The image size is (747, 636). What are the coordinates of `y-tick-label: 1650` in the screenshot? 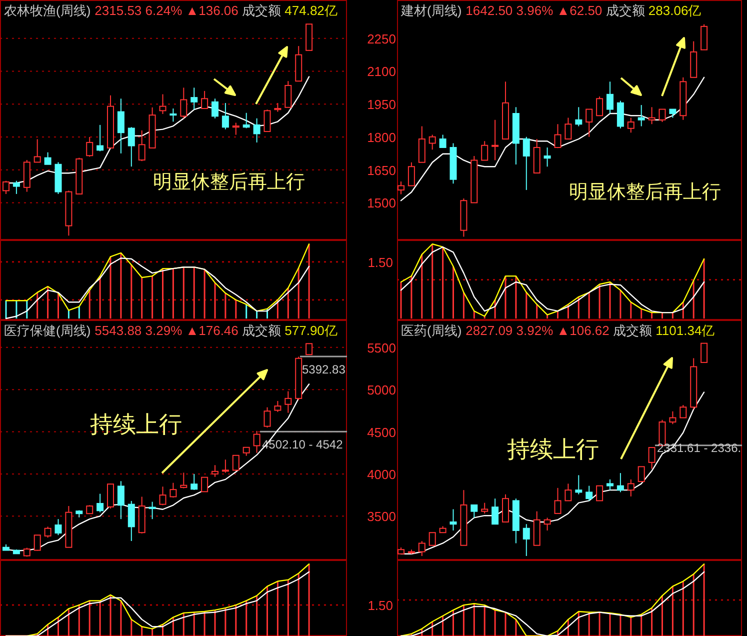 It's located at (381, 170).